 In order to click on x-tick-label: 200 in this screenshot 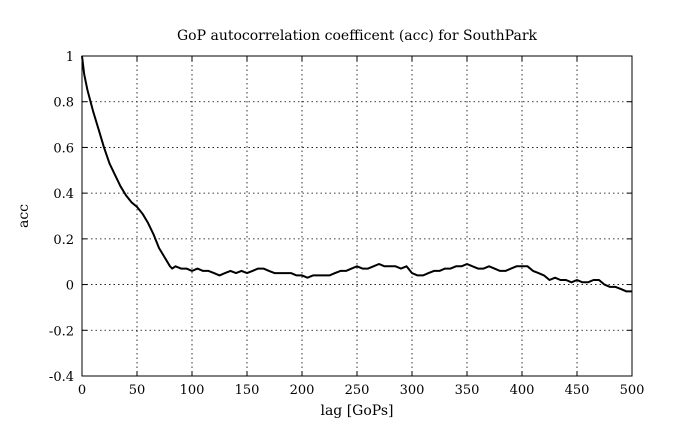, I will do `click(302, 390)`.